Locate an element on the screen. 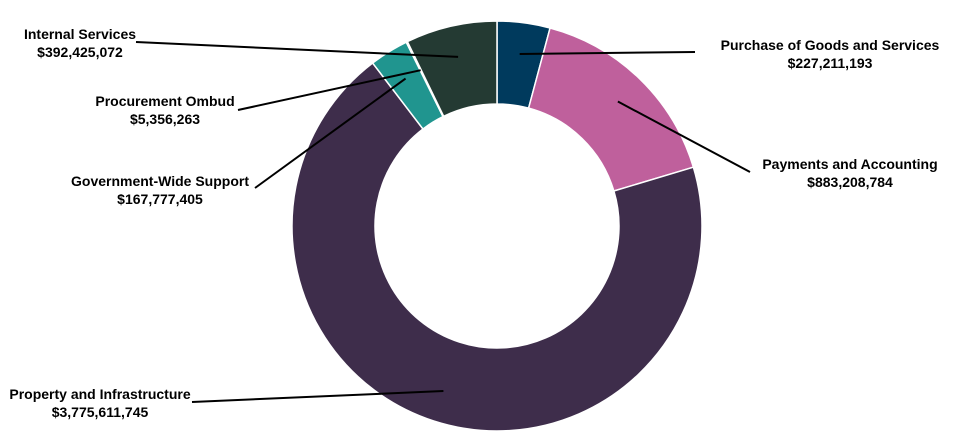  slice-value: $227,211,193 is located at coordinates (830, 63).